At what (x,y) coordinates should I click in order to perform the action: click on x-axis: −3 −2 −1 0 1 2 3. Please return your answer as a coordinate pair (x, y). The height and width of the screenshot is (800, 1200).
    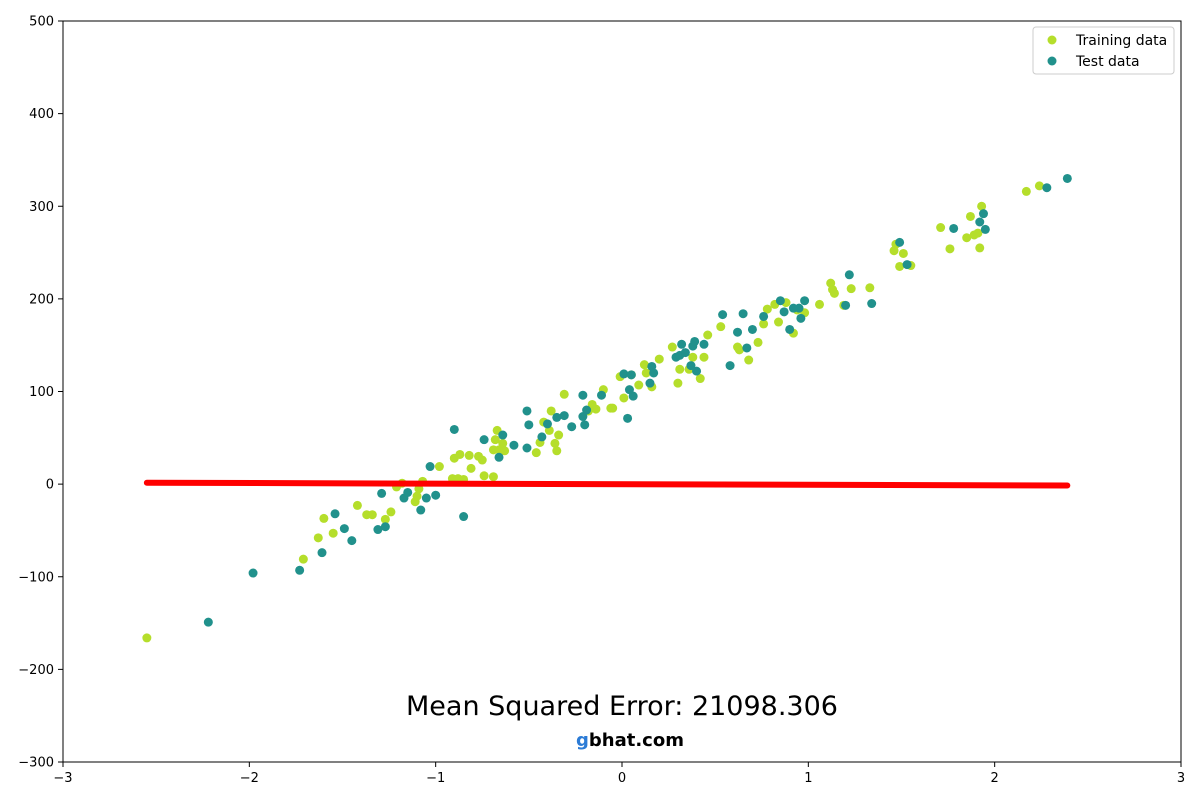
    Looking at the image, I should click on (619, 774).